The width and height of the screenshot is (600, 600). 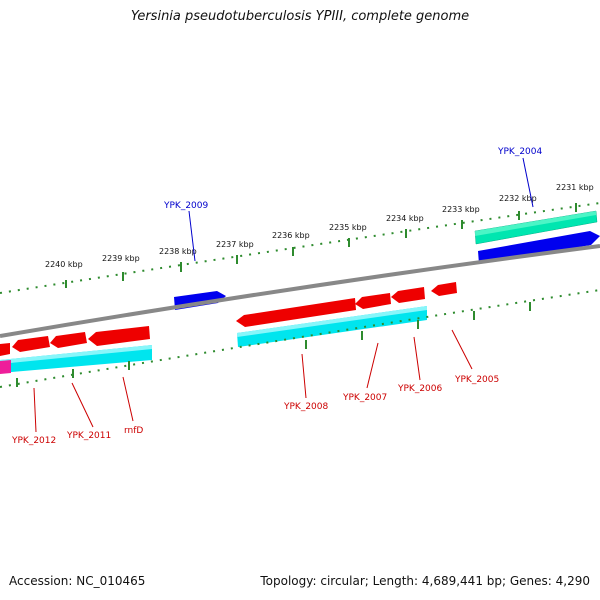 I want to click on label-ypk-2006: YPK_2006, so click(x=420, y=389).